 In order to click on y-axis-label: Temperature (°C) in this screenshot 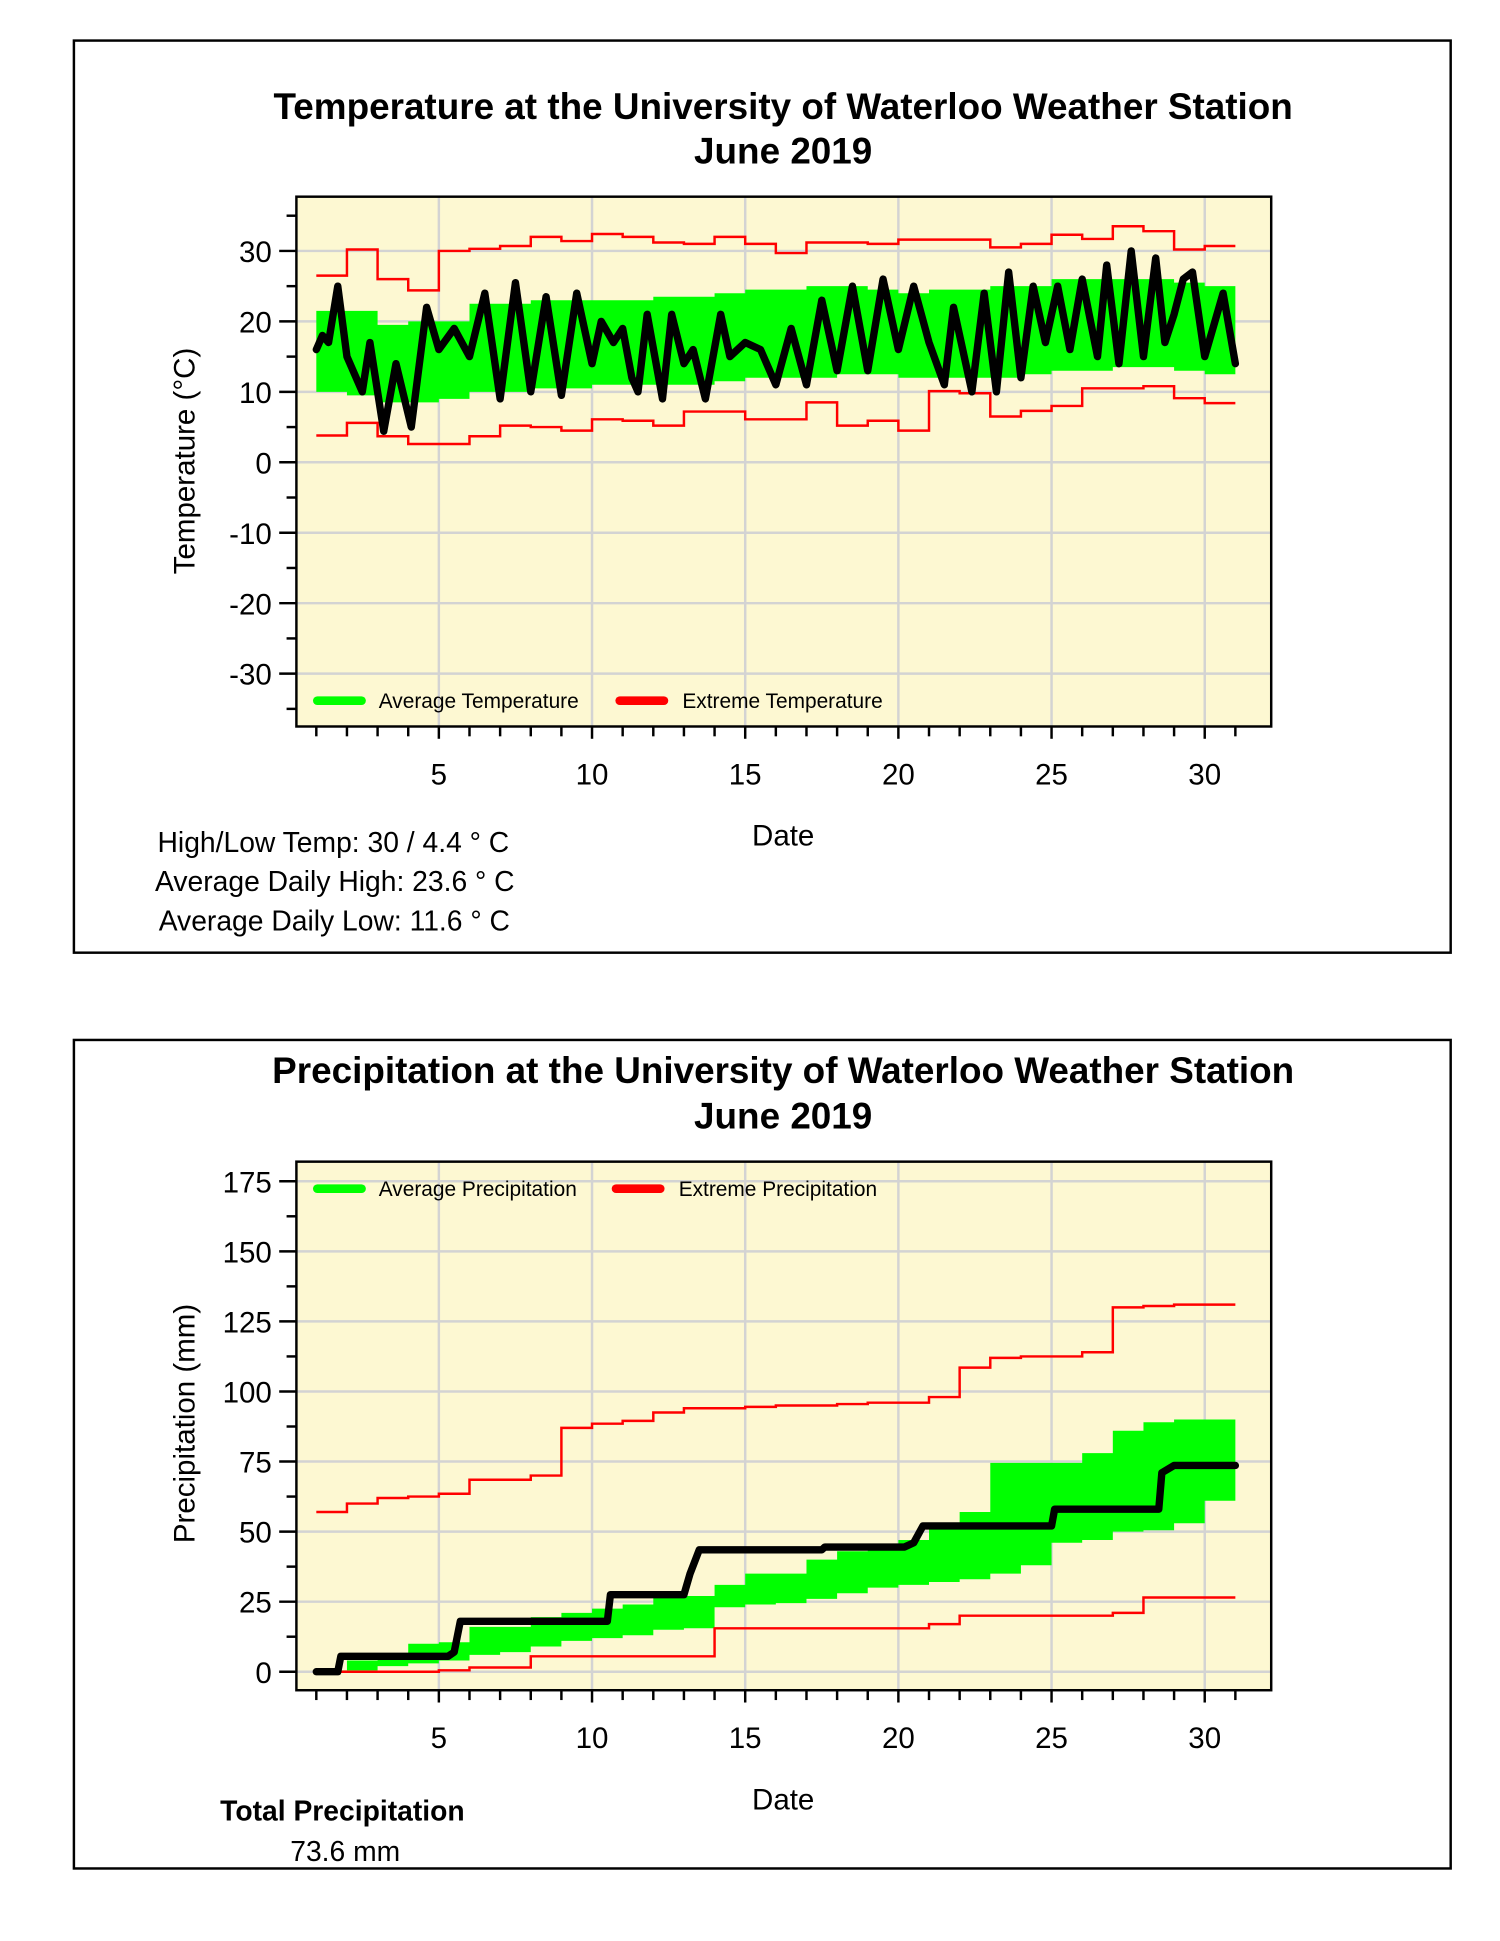, I will do `click(184, 461)`.